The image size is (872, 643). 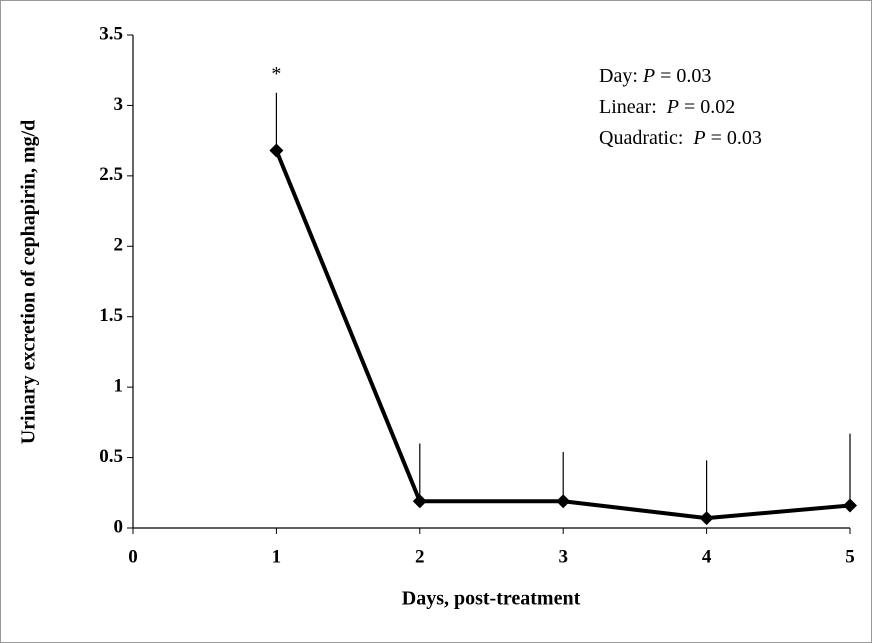 I want to click on annotation: Day: P = 0.03, so click(x=655, y=76).